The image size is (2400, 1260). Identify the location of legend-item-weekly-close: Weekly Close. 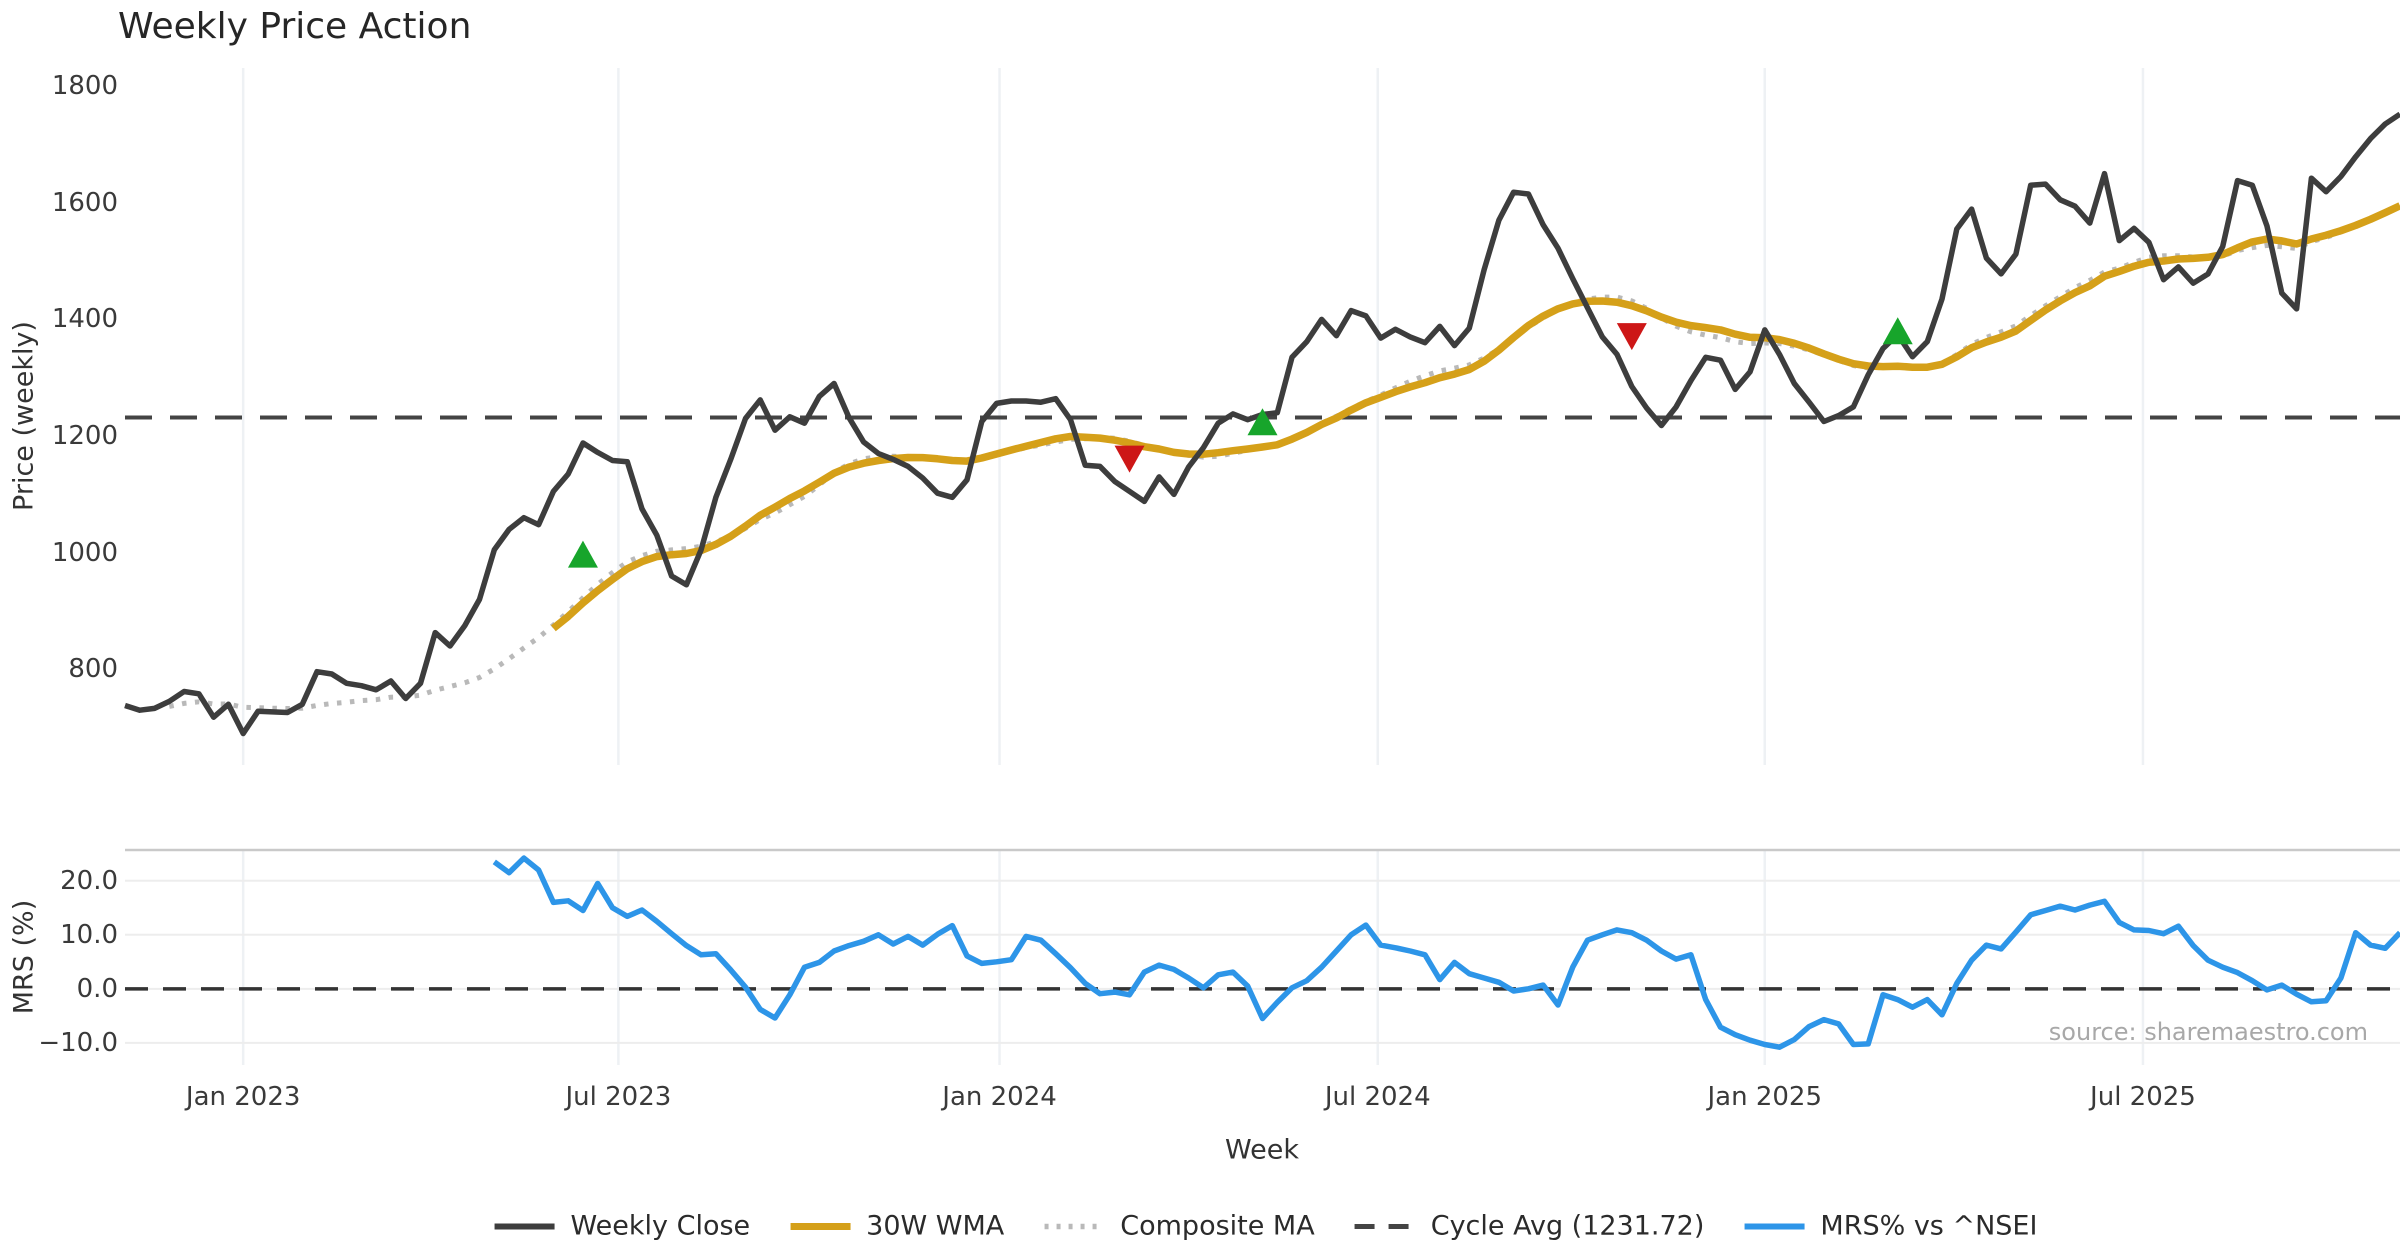
(622, 1226).